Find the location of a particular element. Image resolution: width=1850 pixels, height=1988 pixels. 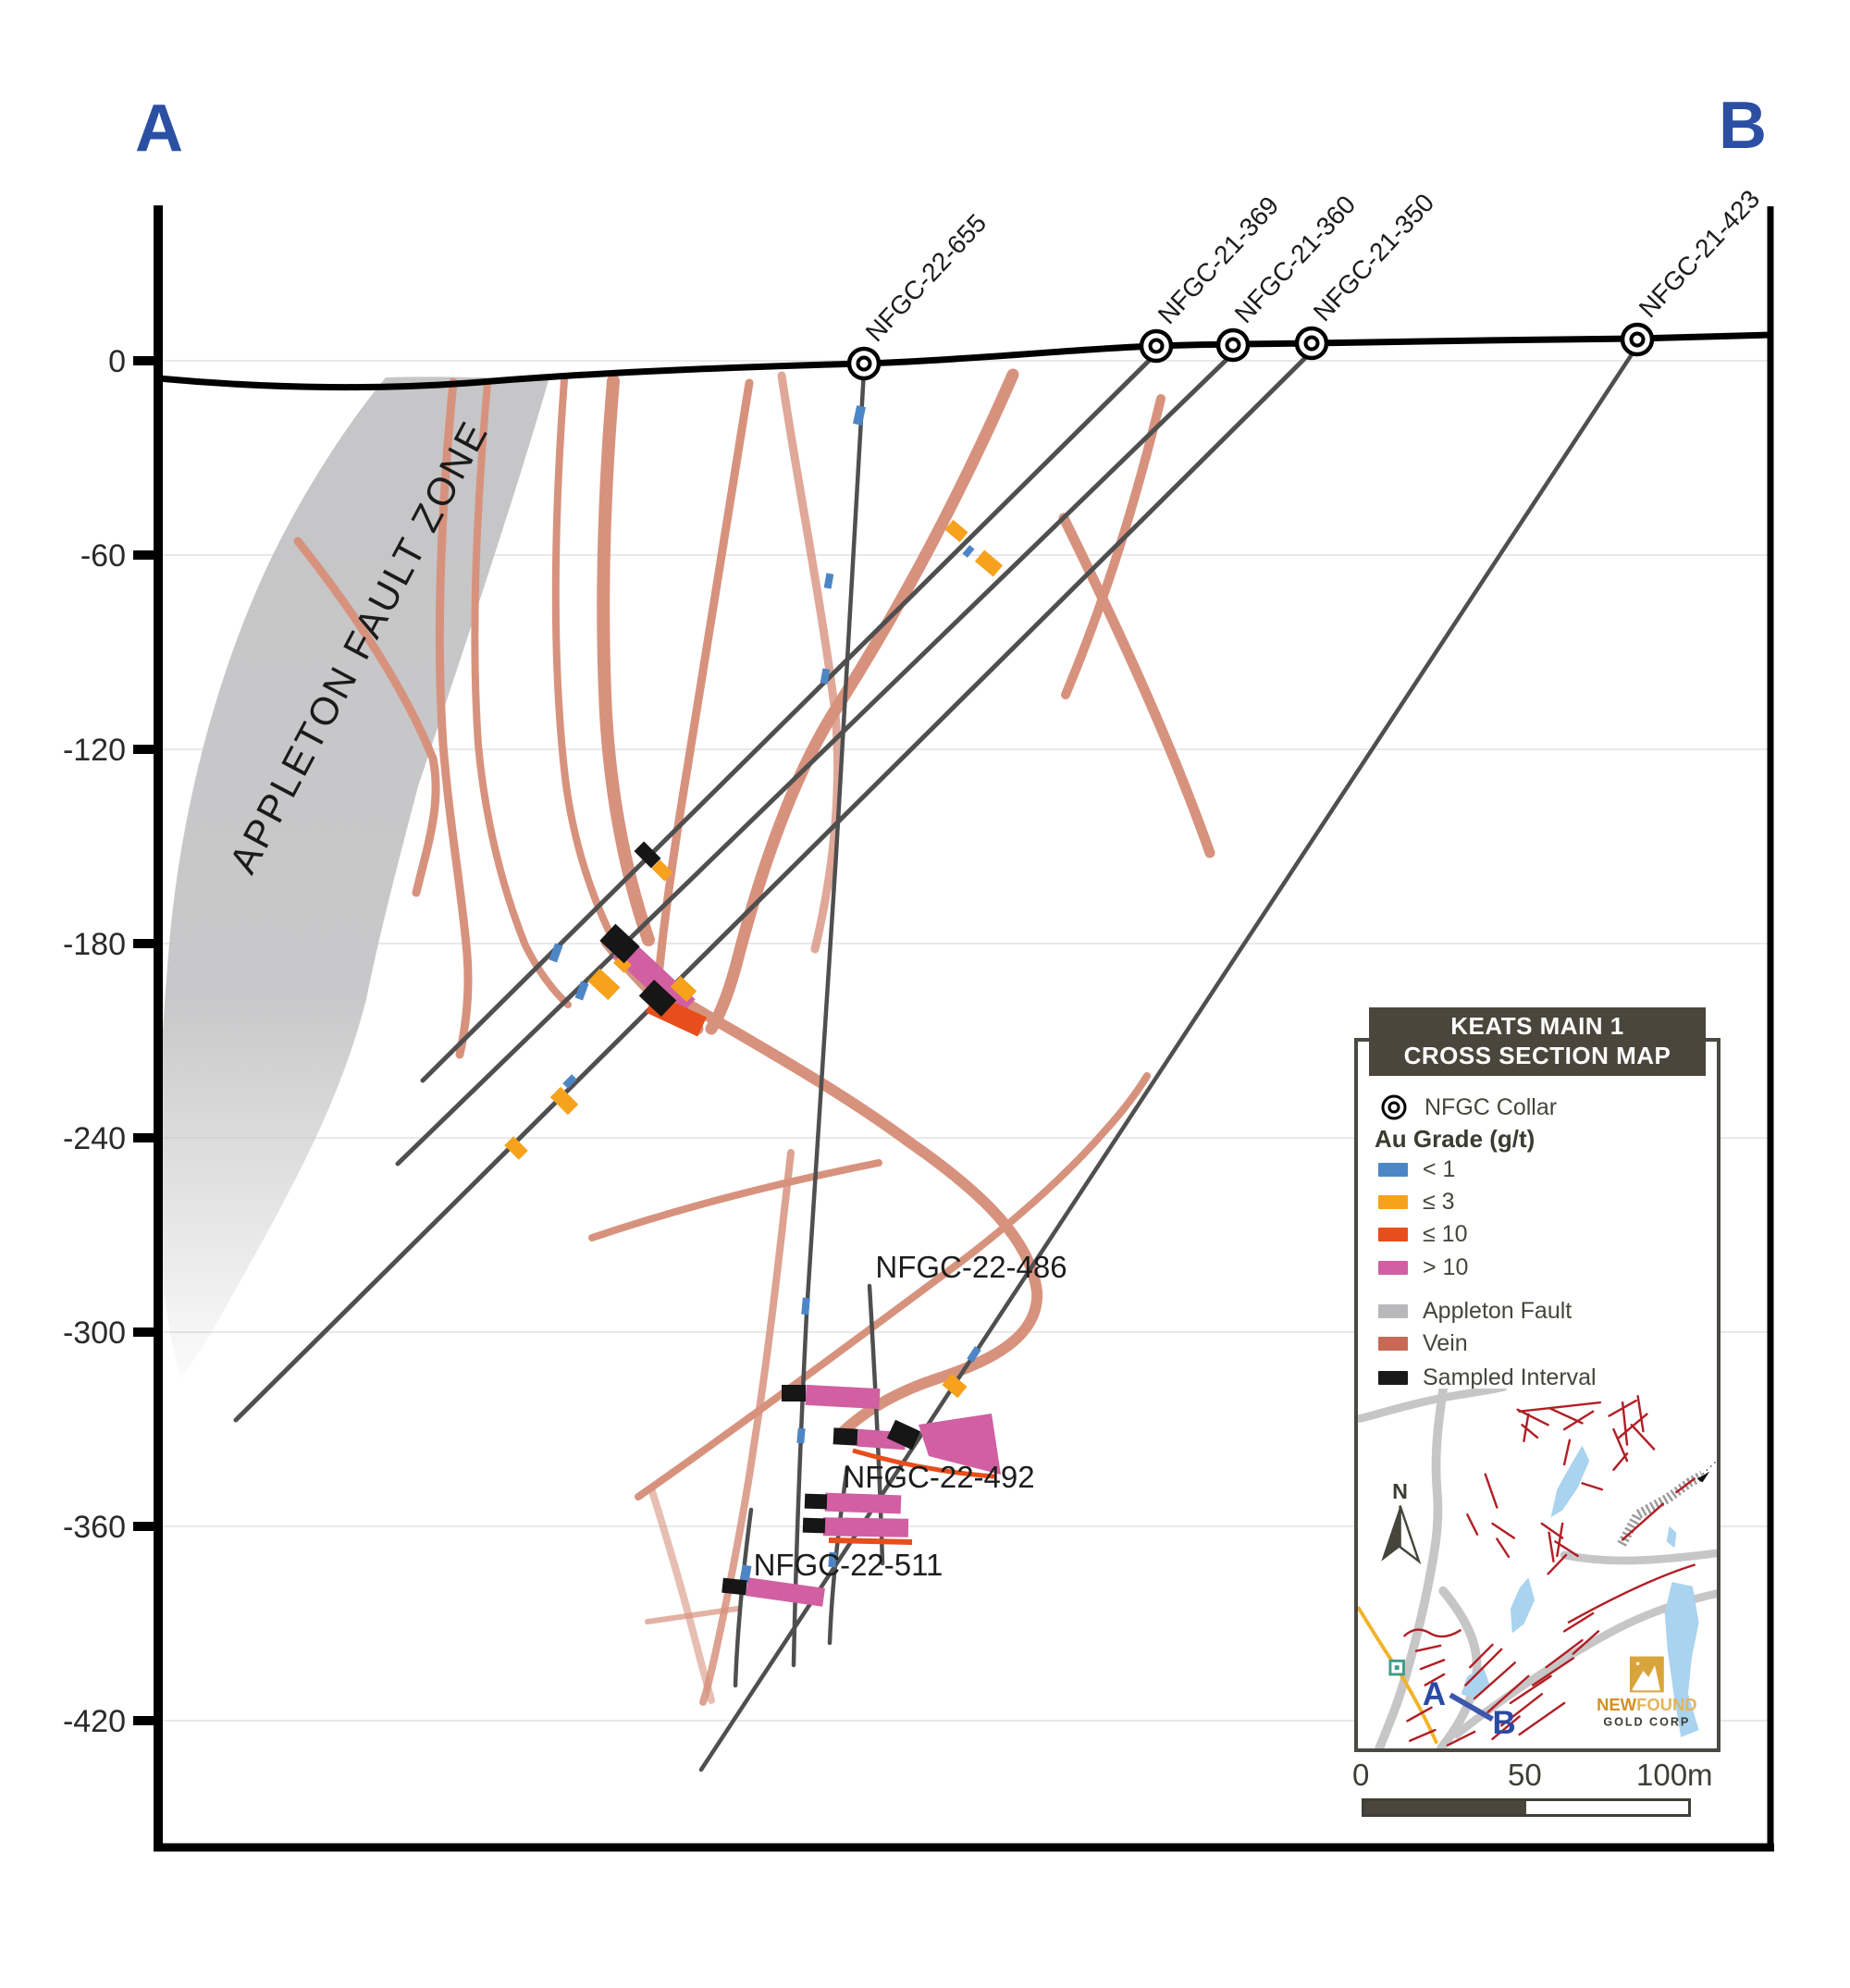

svg-text: 0 is located at coordinates (117, 361).